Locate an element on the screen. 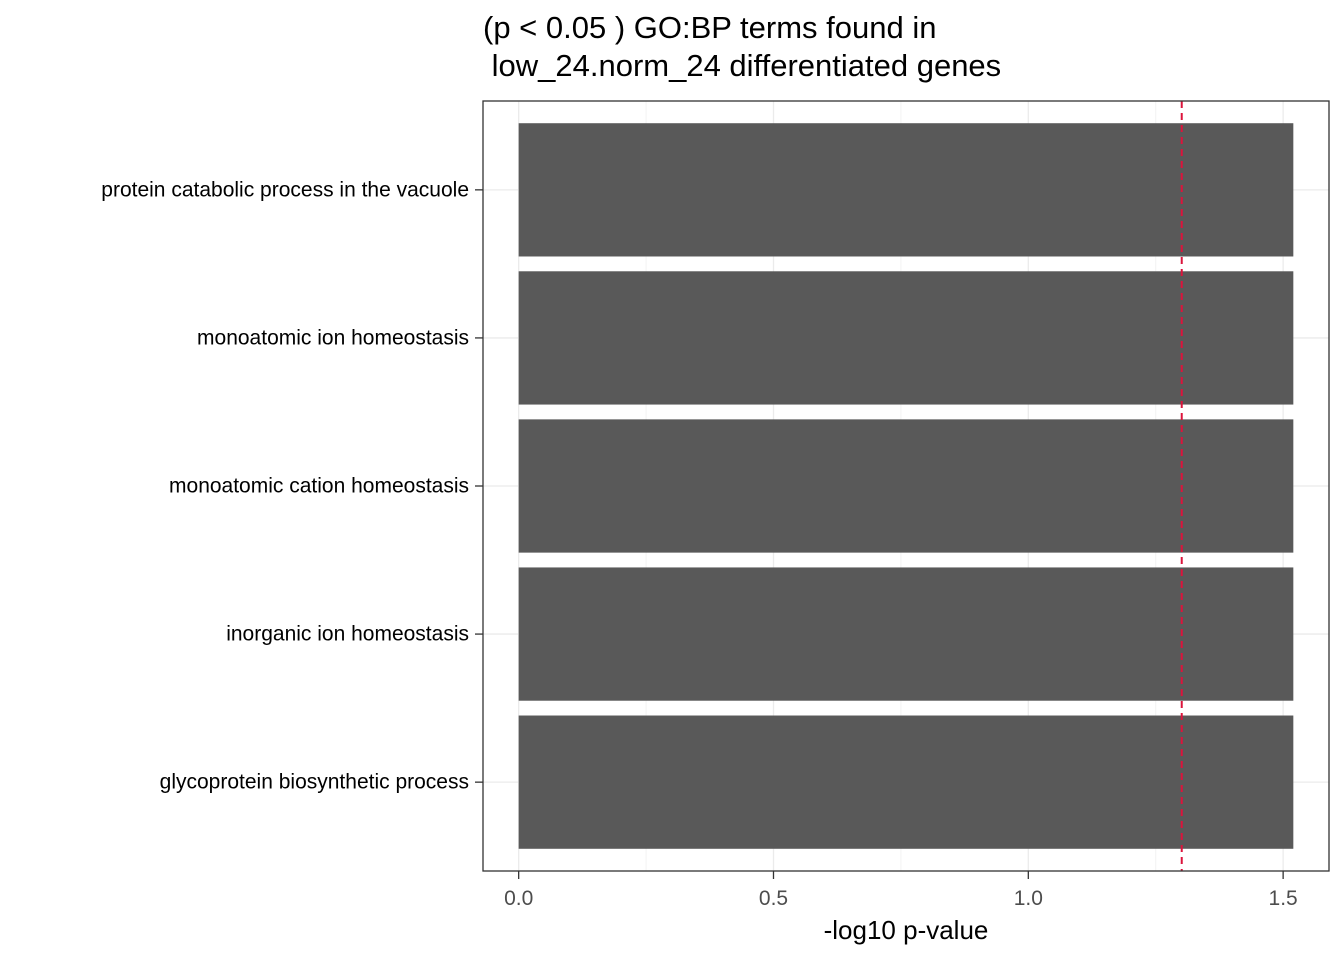  x-tick-label: 1.5 is located at coordinates (1283, 898).